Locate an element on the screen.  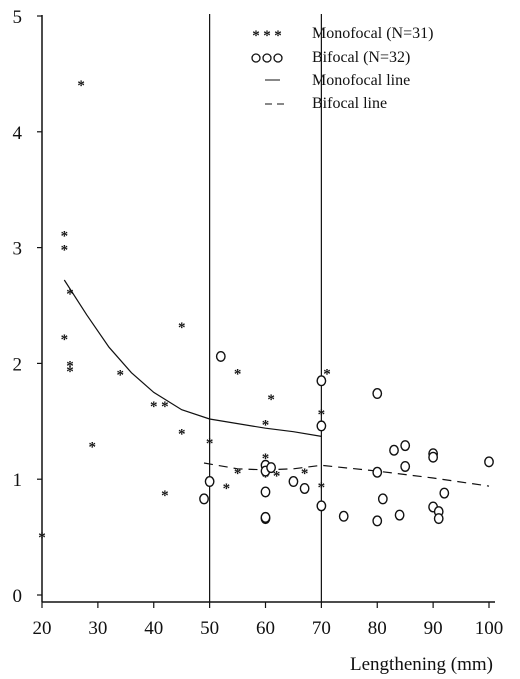
legend-symbol-monofocal: * * * is located at coordinates (267, 36).